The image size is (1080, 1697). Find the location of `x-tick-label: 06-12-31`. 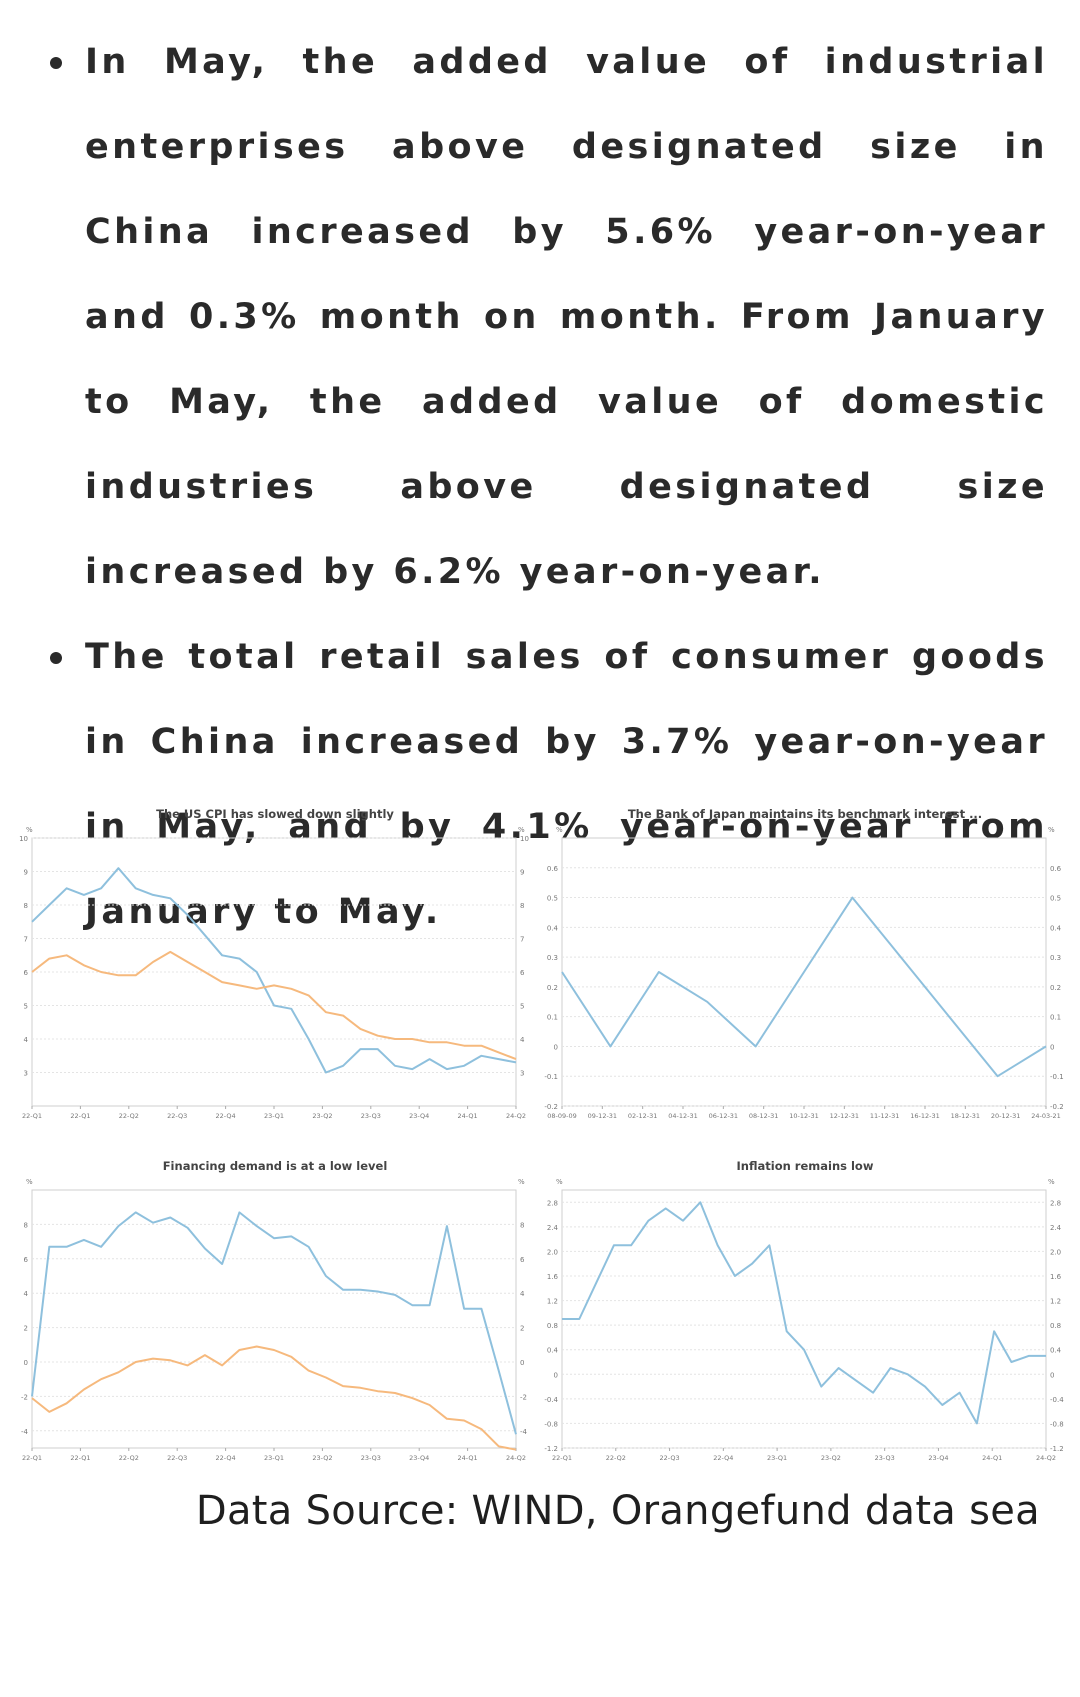

x-tick-label: 06-12-31 is located at coordinates (724, 1116).